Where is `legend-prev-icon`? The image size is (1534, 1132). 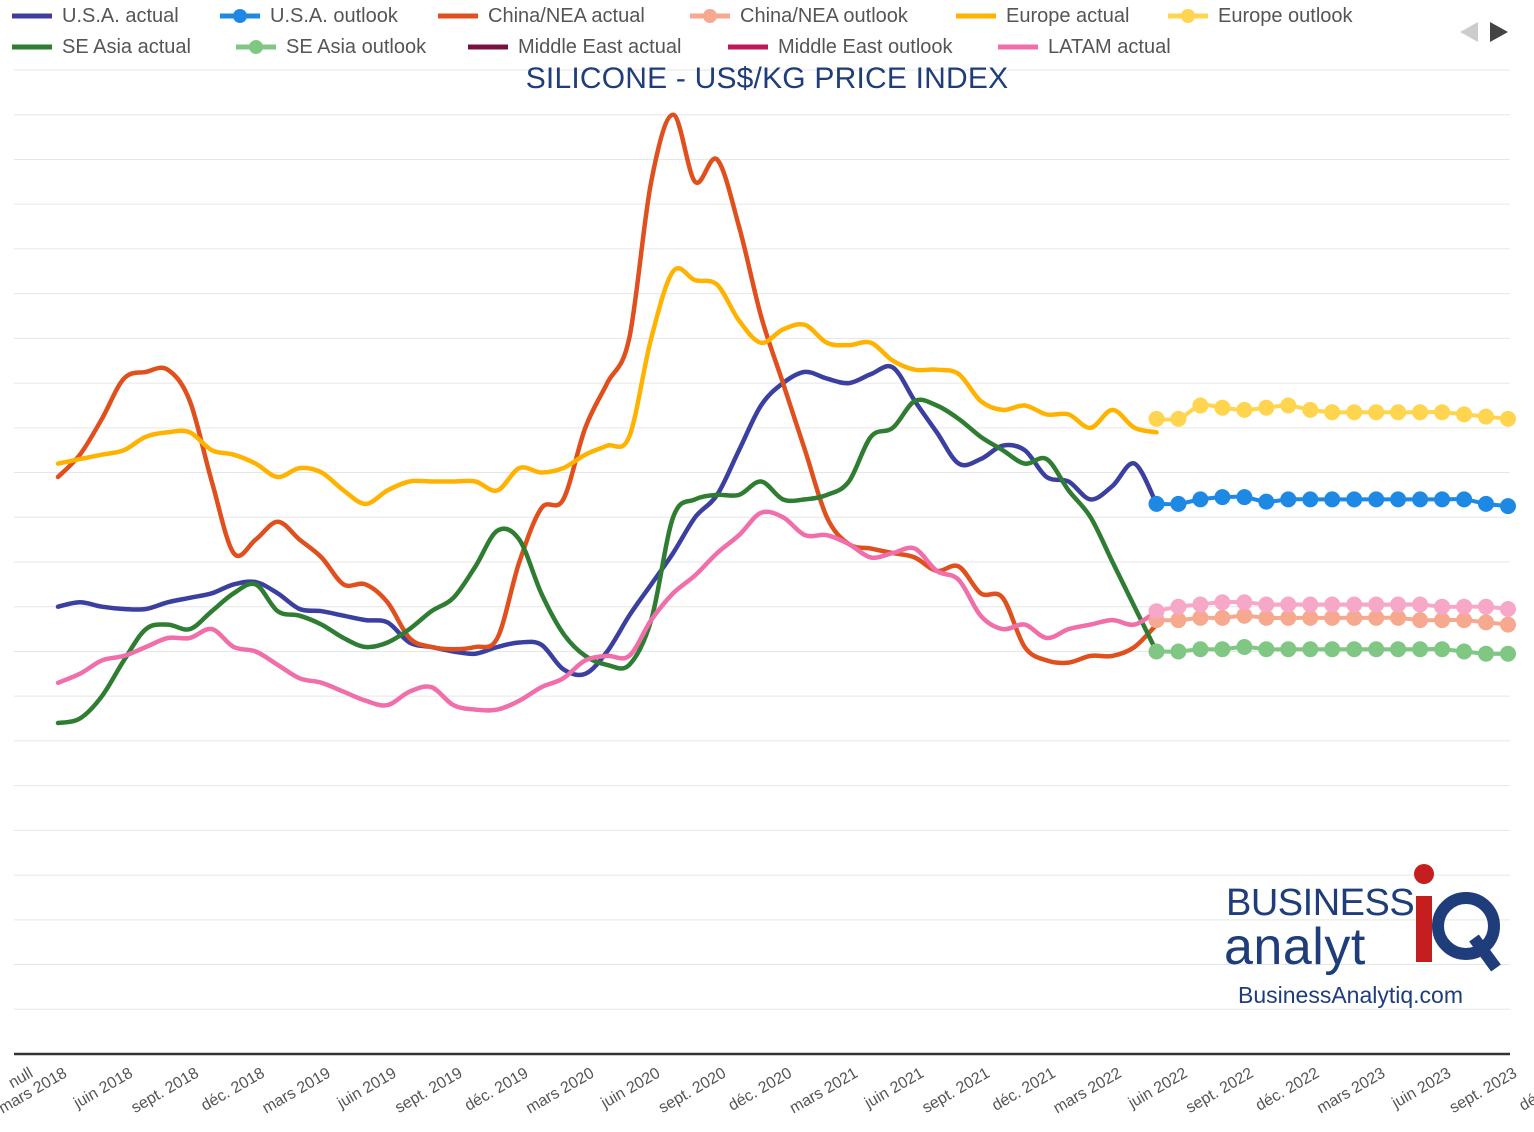 legend-prev-icon is located at coordinates (1469, 32).